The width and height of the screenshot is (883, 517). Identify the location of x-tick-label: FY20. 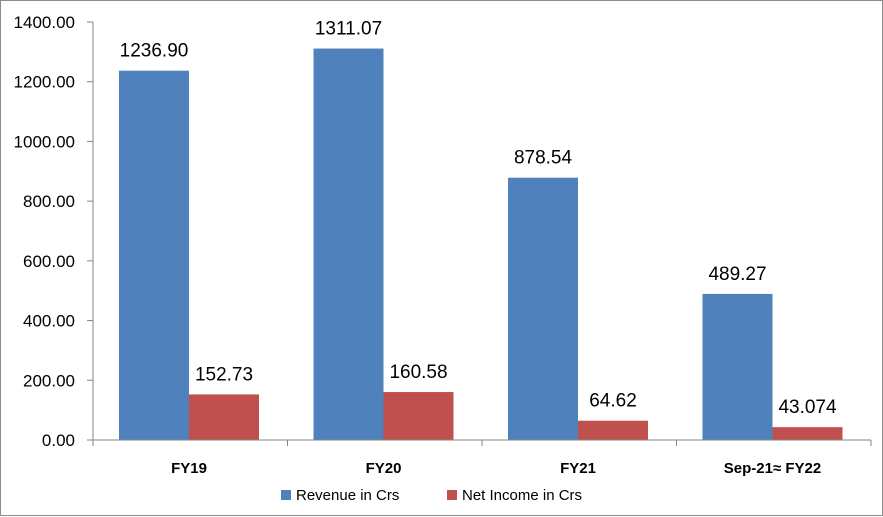
(384, 468).